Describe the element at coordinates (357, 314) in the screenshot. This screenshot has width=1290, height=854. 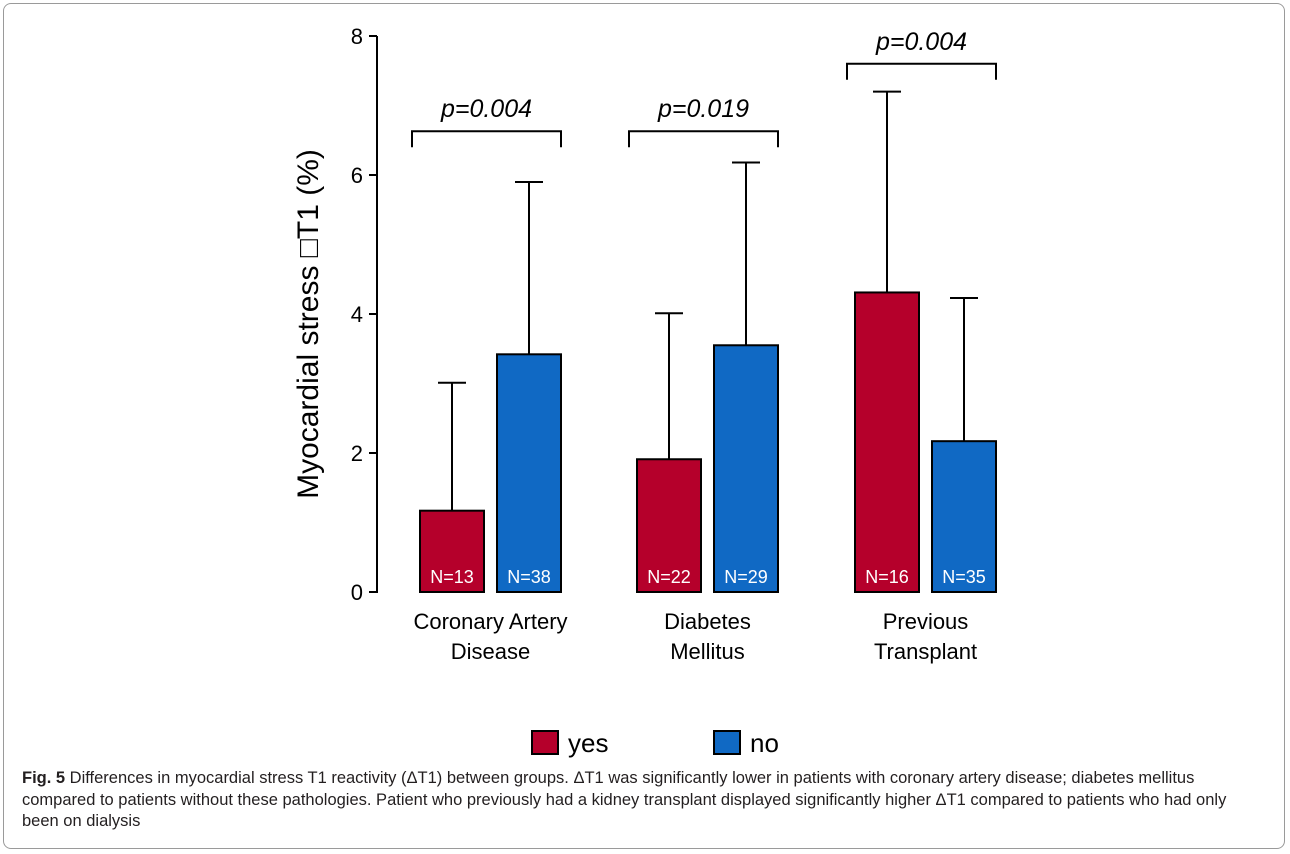
I see `y-tick-label: 4` at that location.